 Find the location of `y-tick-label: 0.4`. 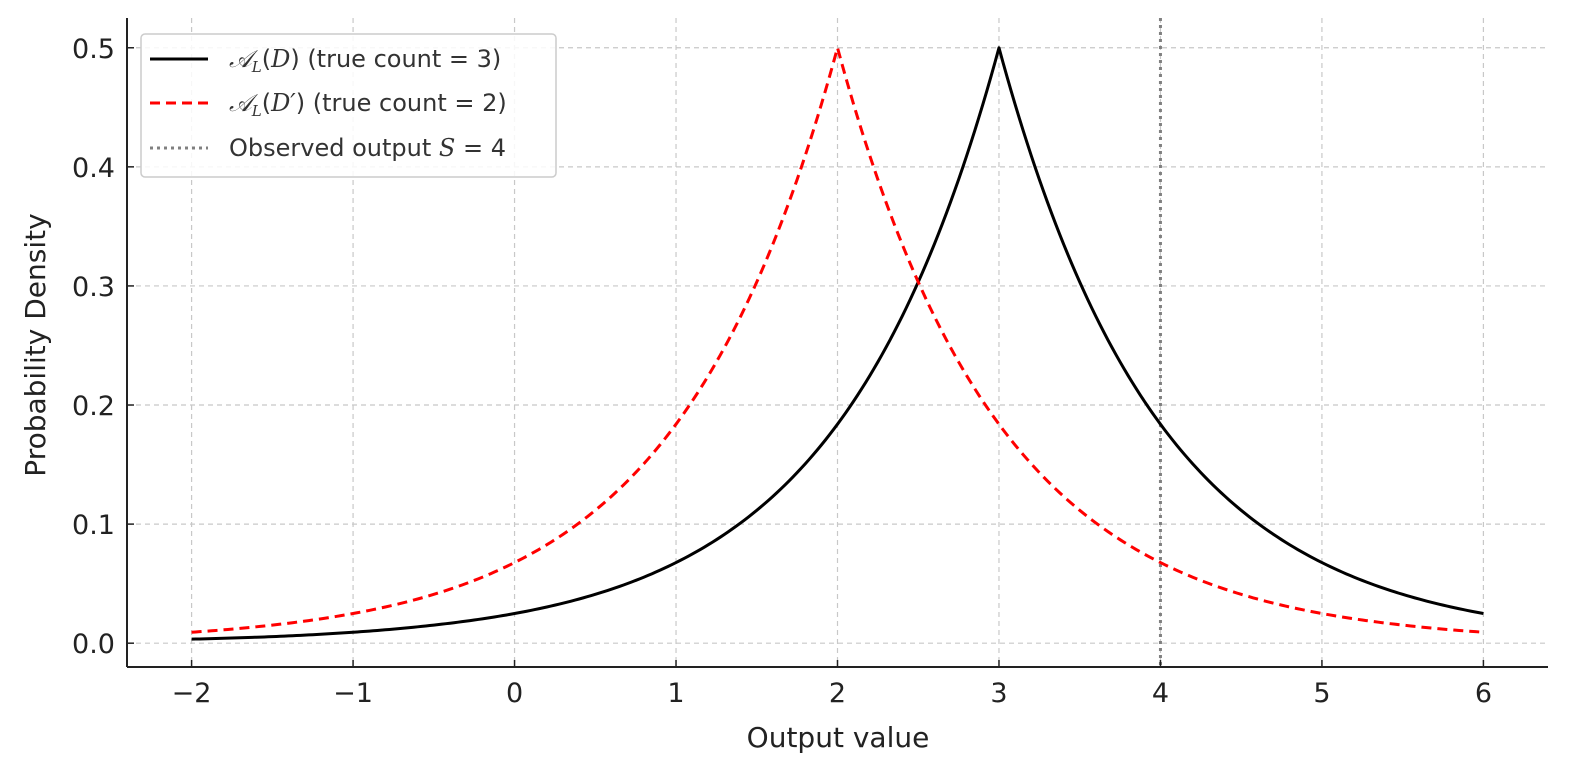

y-tick-label: 0.4 is located at coordinates (93, 168).